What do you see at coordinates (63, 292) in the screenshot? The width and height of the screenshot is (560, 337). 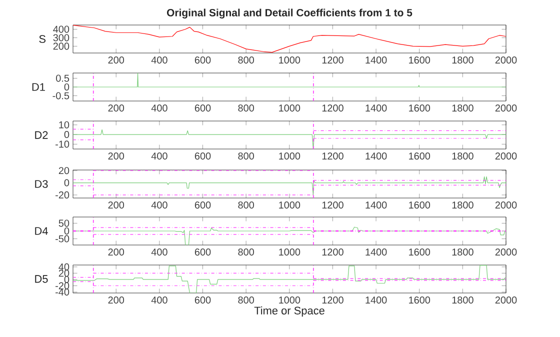 I see `y-tick-label: -40` at bounding box center [63, 292].